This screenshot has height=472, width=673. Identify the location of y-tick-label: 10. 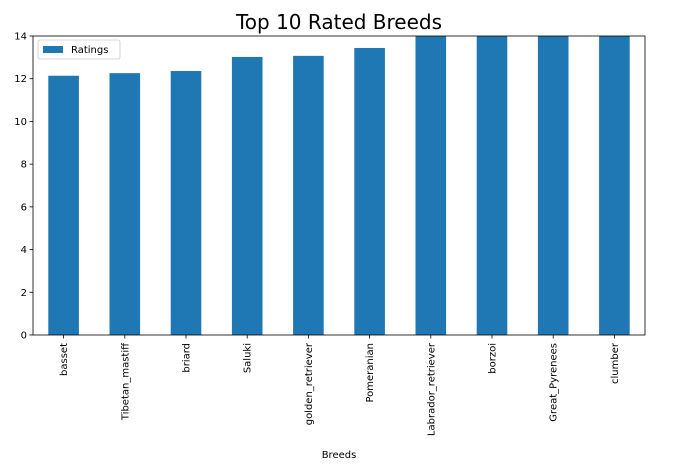
(20, 122).